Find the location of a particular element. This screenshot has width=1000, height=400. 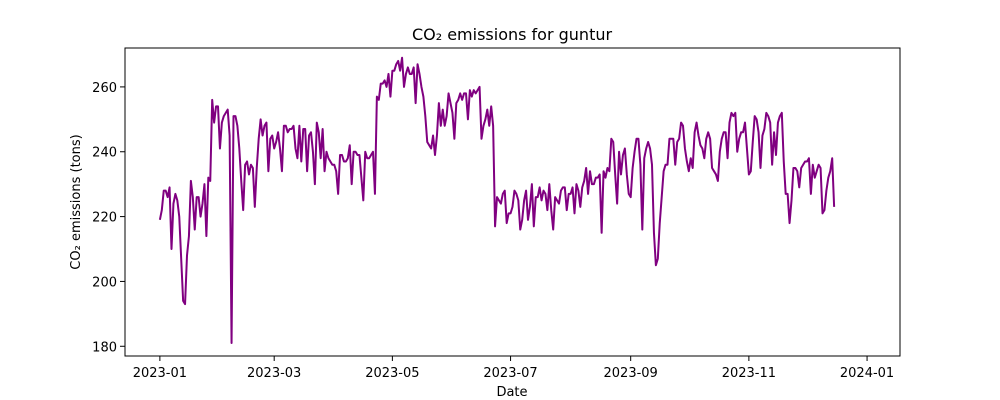

x-tick-label: 2024-01 is located at coordinates (867, 373).